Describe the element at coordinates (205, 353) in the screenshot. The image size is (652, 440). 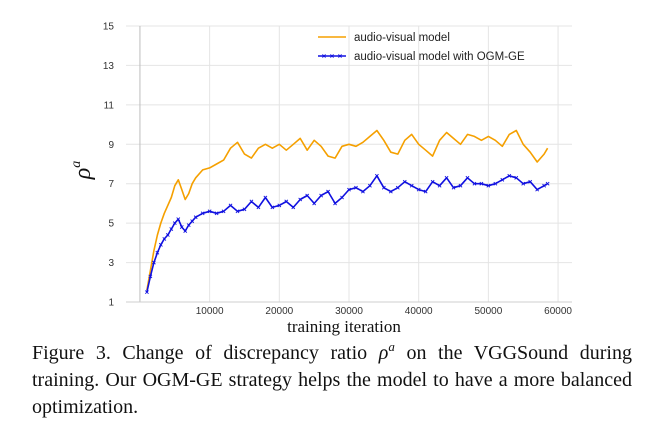
I see `caption-prefix: Figure 3. Change of discrepancy ratio` at that location.